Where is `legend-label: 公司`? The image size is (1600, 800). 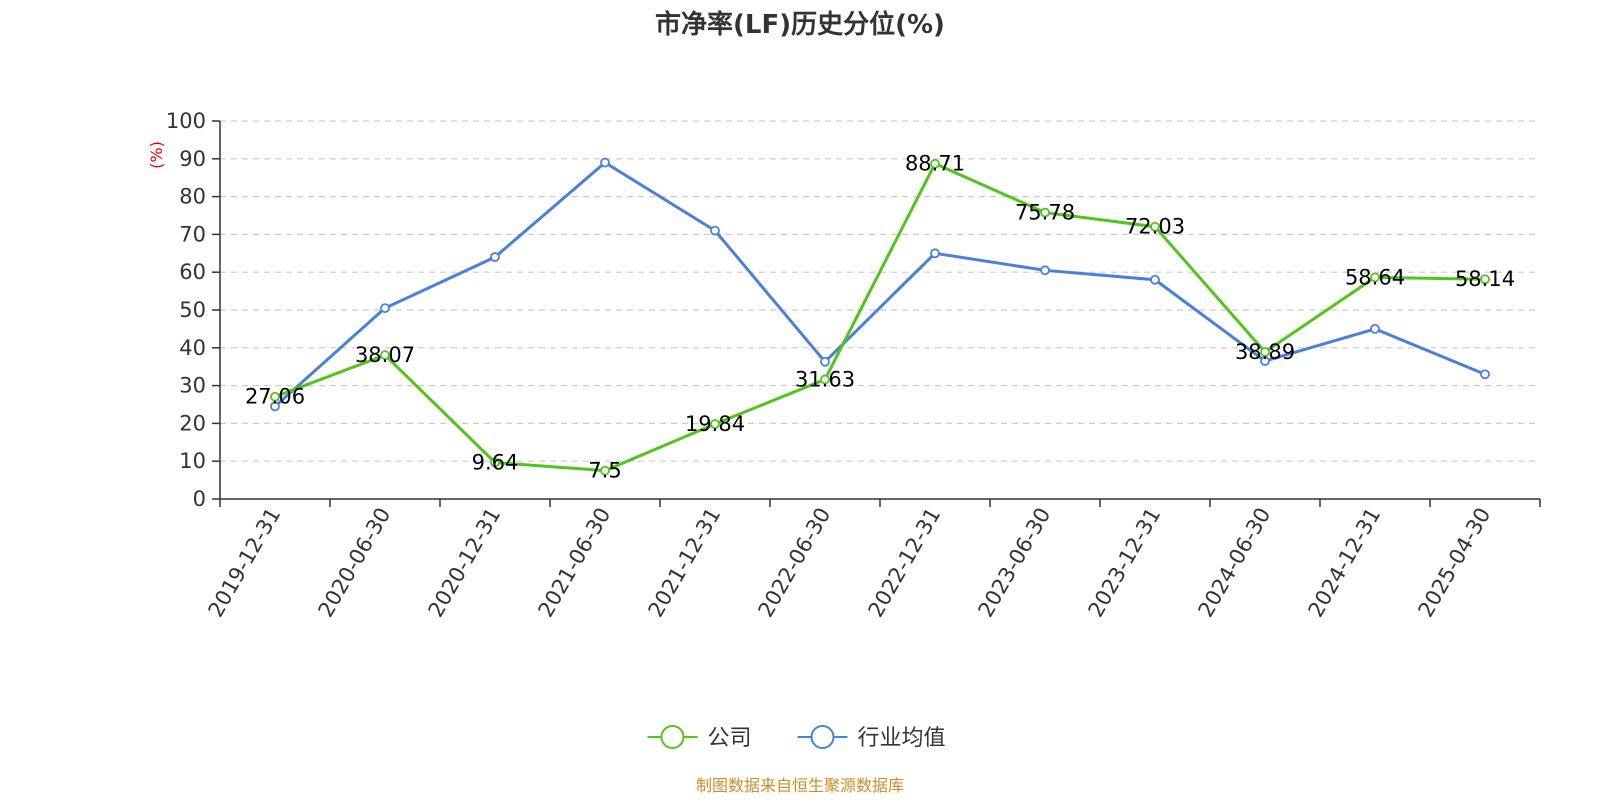 legend-label: 公司 is located at coordinates (730, 738).